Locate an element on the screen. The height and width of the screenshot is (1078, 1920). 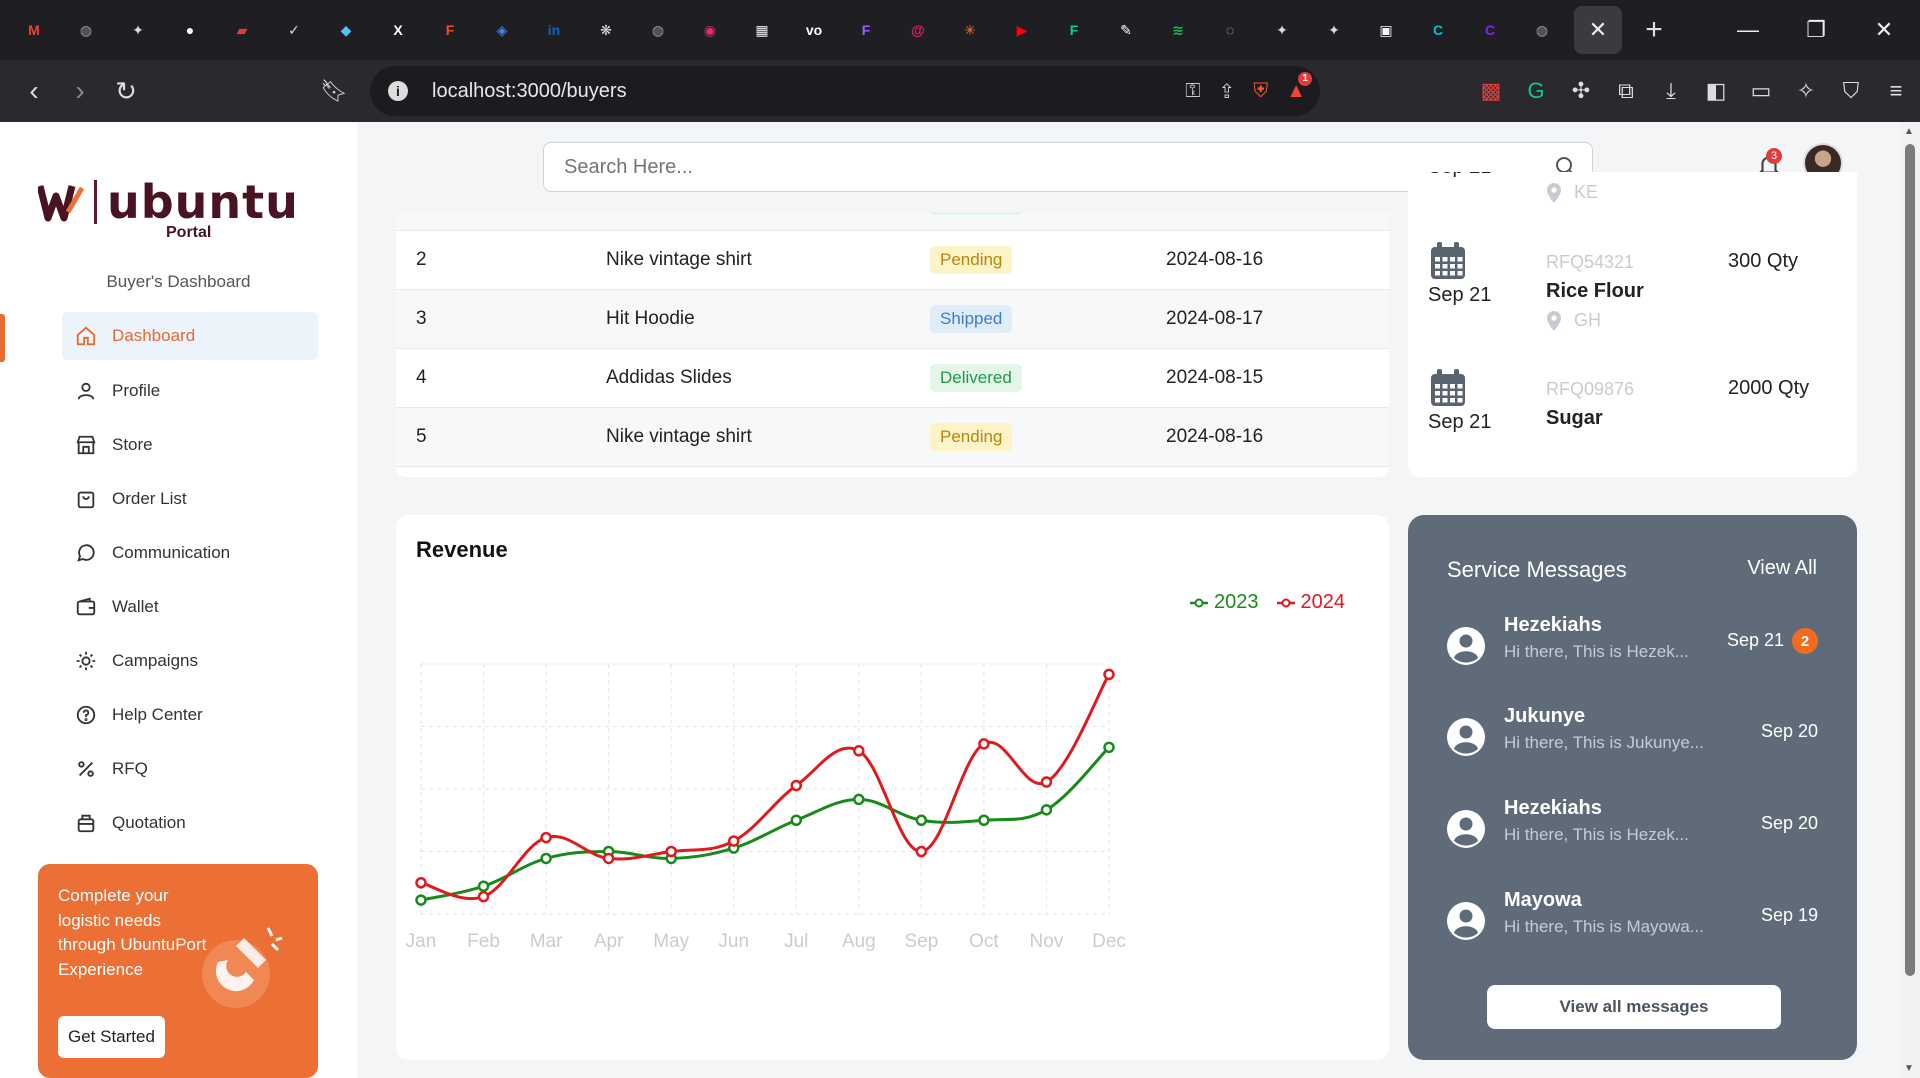
grammarly-icon: G is located at coordinates (1536, 90).